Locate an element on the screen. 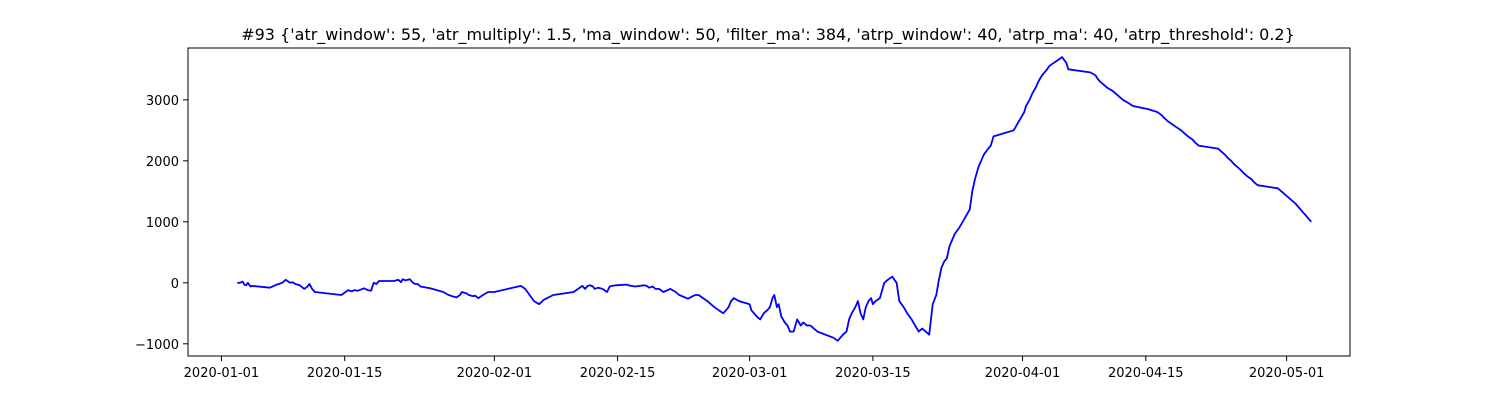 Image resolution: width=1500 pixels, height=400 pixels. x-tick-label: 2020-02-01 is located at coordinates (495, 373).